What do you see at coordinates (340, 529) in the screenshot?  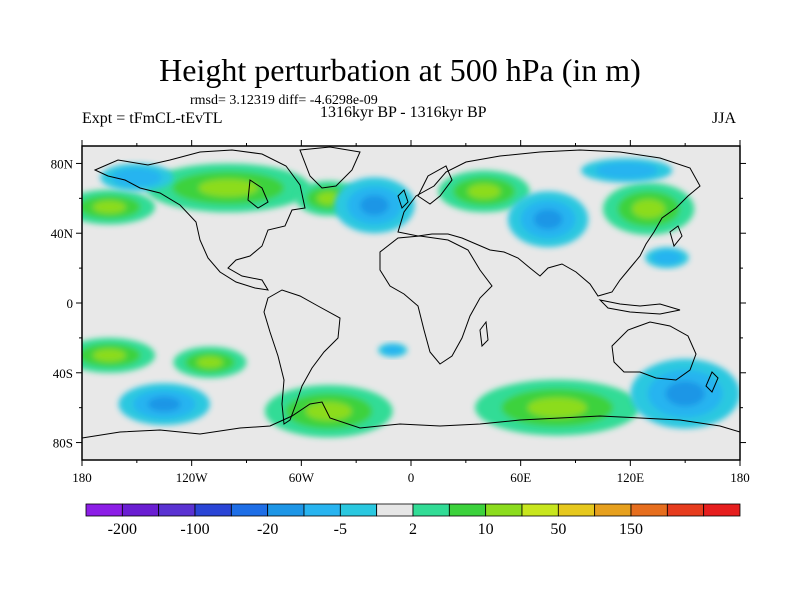 I see `colorbar-label: -5` at bounding box center [340, 529].